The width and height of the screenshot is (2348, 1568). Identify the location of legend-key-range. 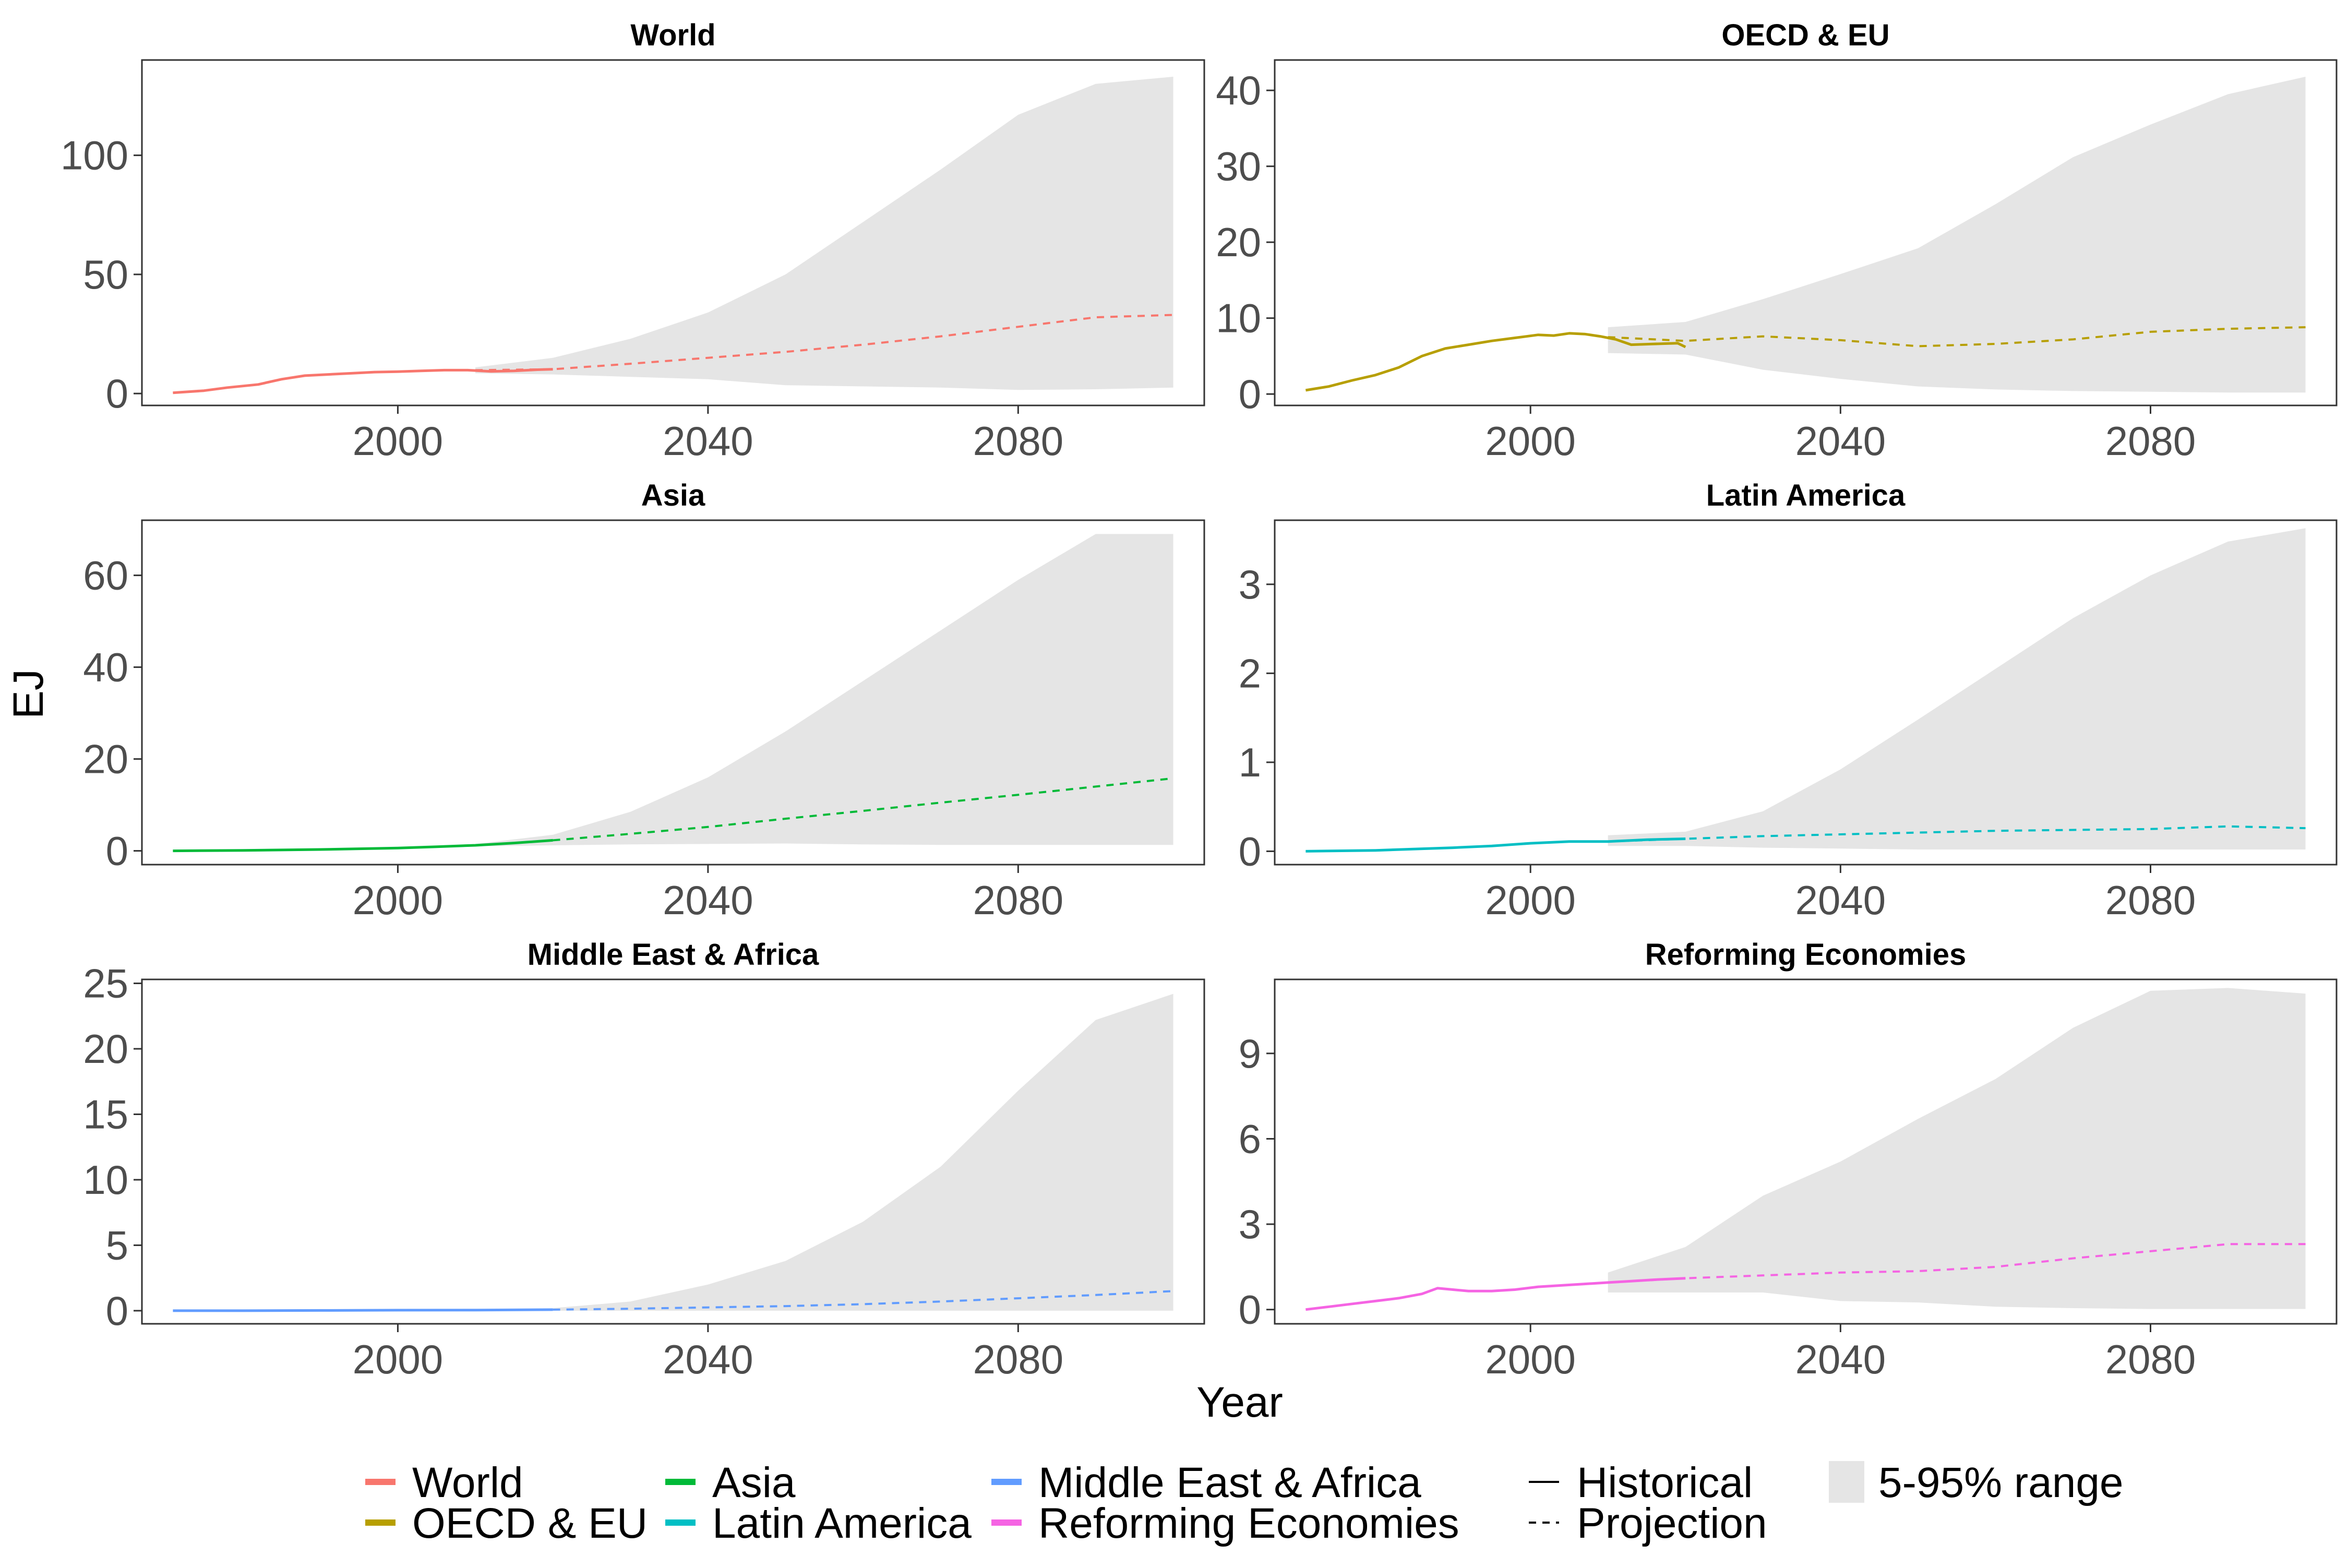
(1847, 1482).